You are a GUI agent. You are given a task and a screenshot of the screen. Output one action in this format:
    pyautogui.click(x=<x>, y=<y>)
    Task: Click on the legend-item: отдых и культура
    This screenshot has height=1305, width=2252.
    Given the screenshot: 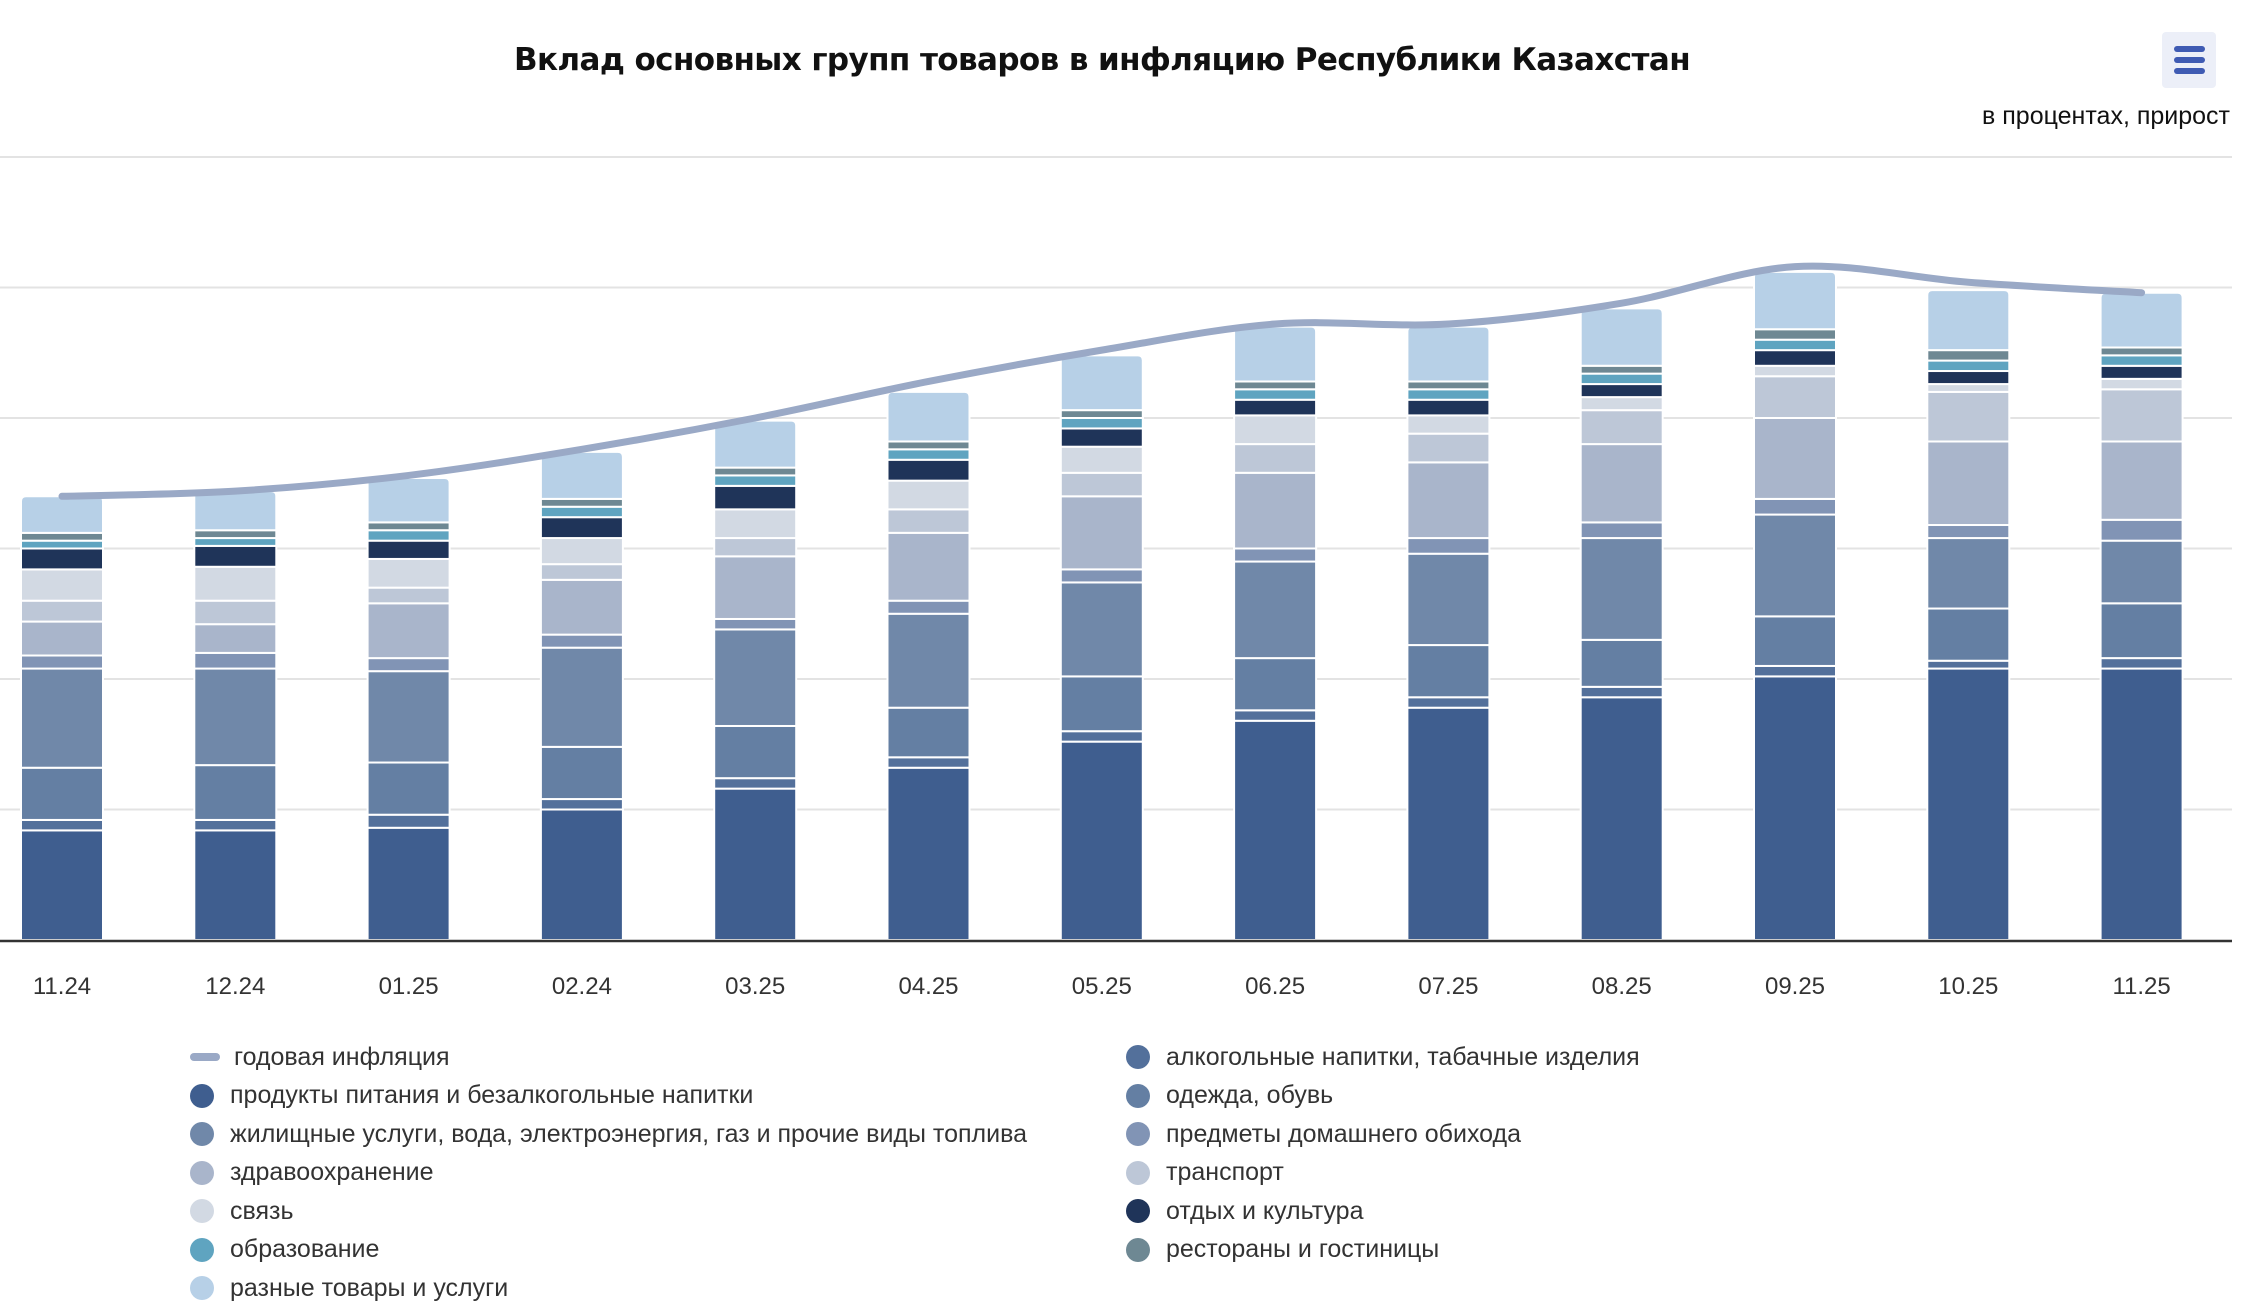 What is the action you would take?
    pyautogui.click(x=1244, y=1211)
    